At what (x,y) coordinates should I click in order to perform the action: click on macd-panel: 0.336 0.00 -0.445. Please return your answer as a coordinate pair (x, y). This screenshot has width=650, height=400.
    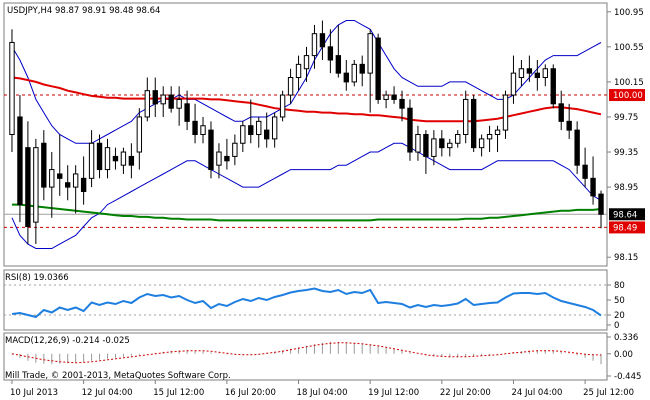
    Looking at the image, I should click on (326, 357).